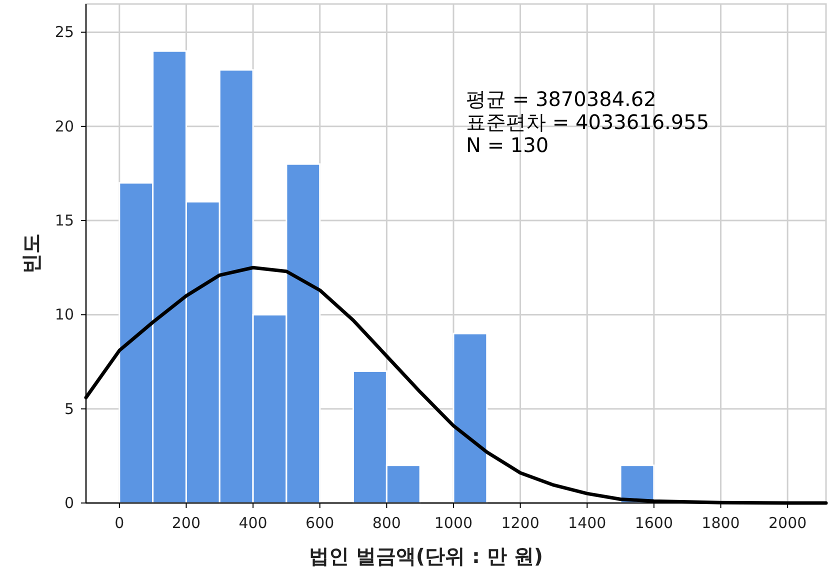  I want to click on y-axis-title: 빈도, so click(31, 254).